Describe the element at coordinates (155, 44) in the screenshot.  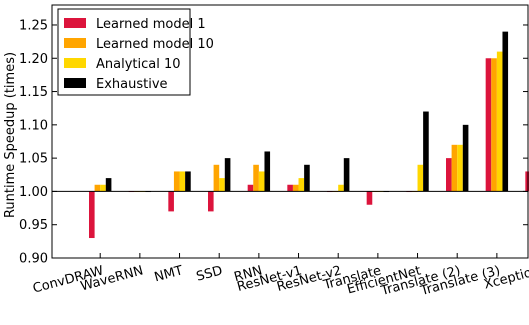
I see `legend-label: Learned model 10` at that location.